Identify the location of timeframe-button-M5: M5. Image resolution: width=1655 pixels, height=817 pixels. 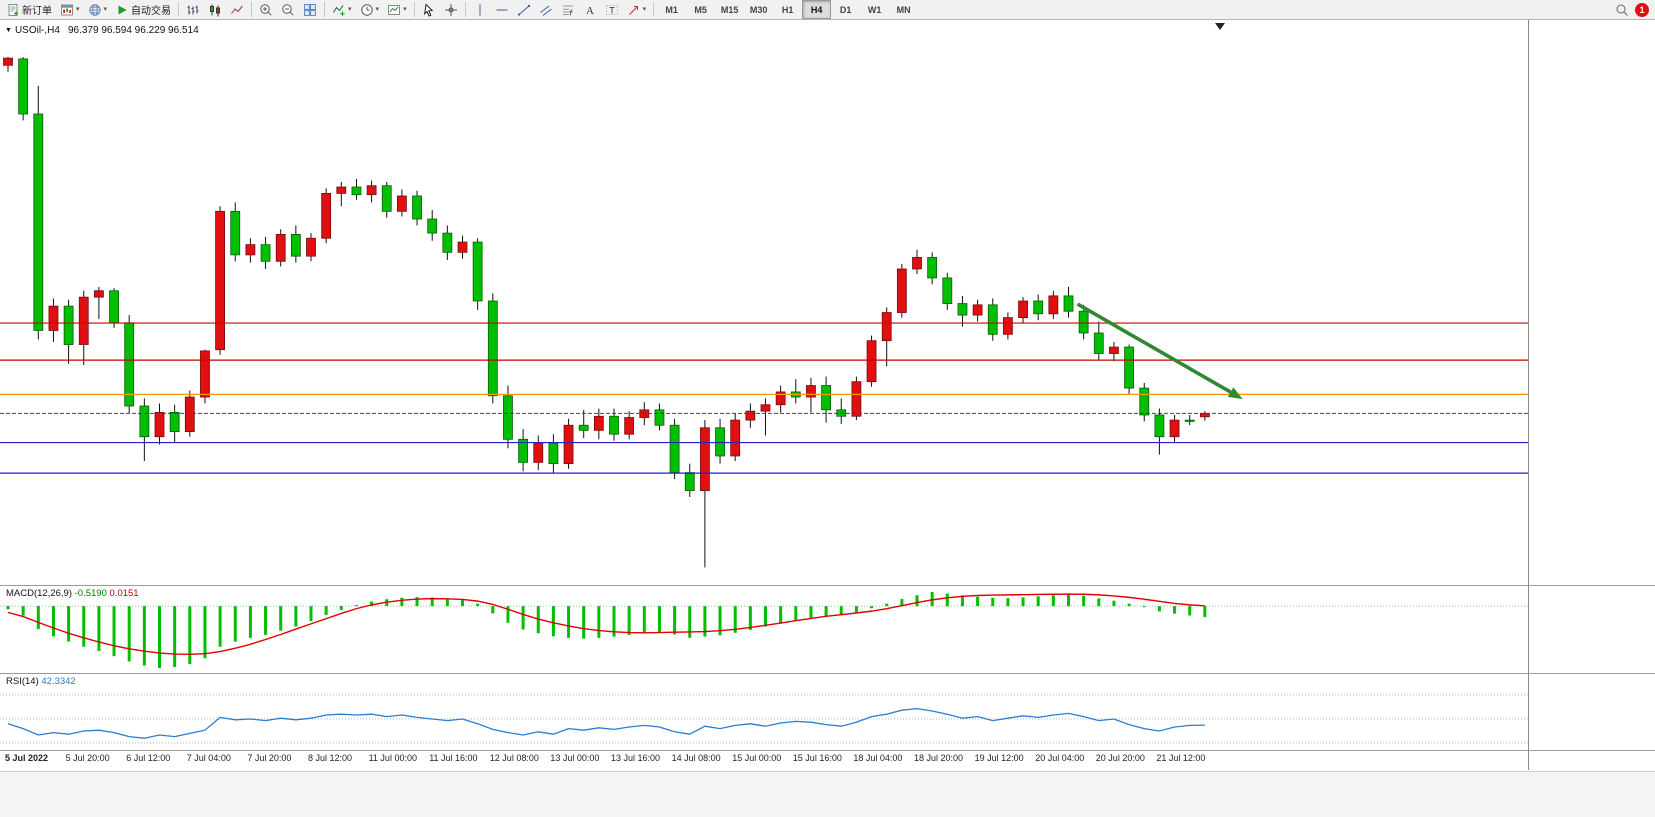
(700, 9).